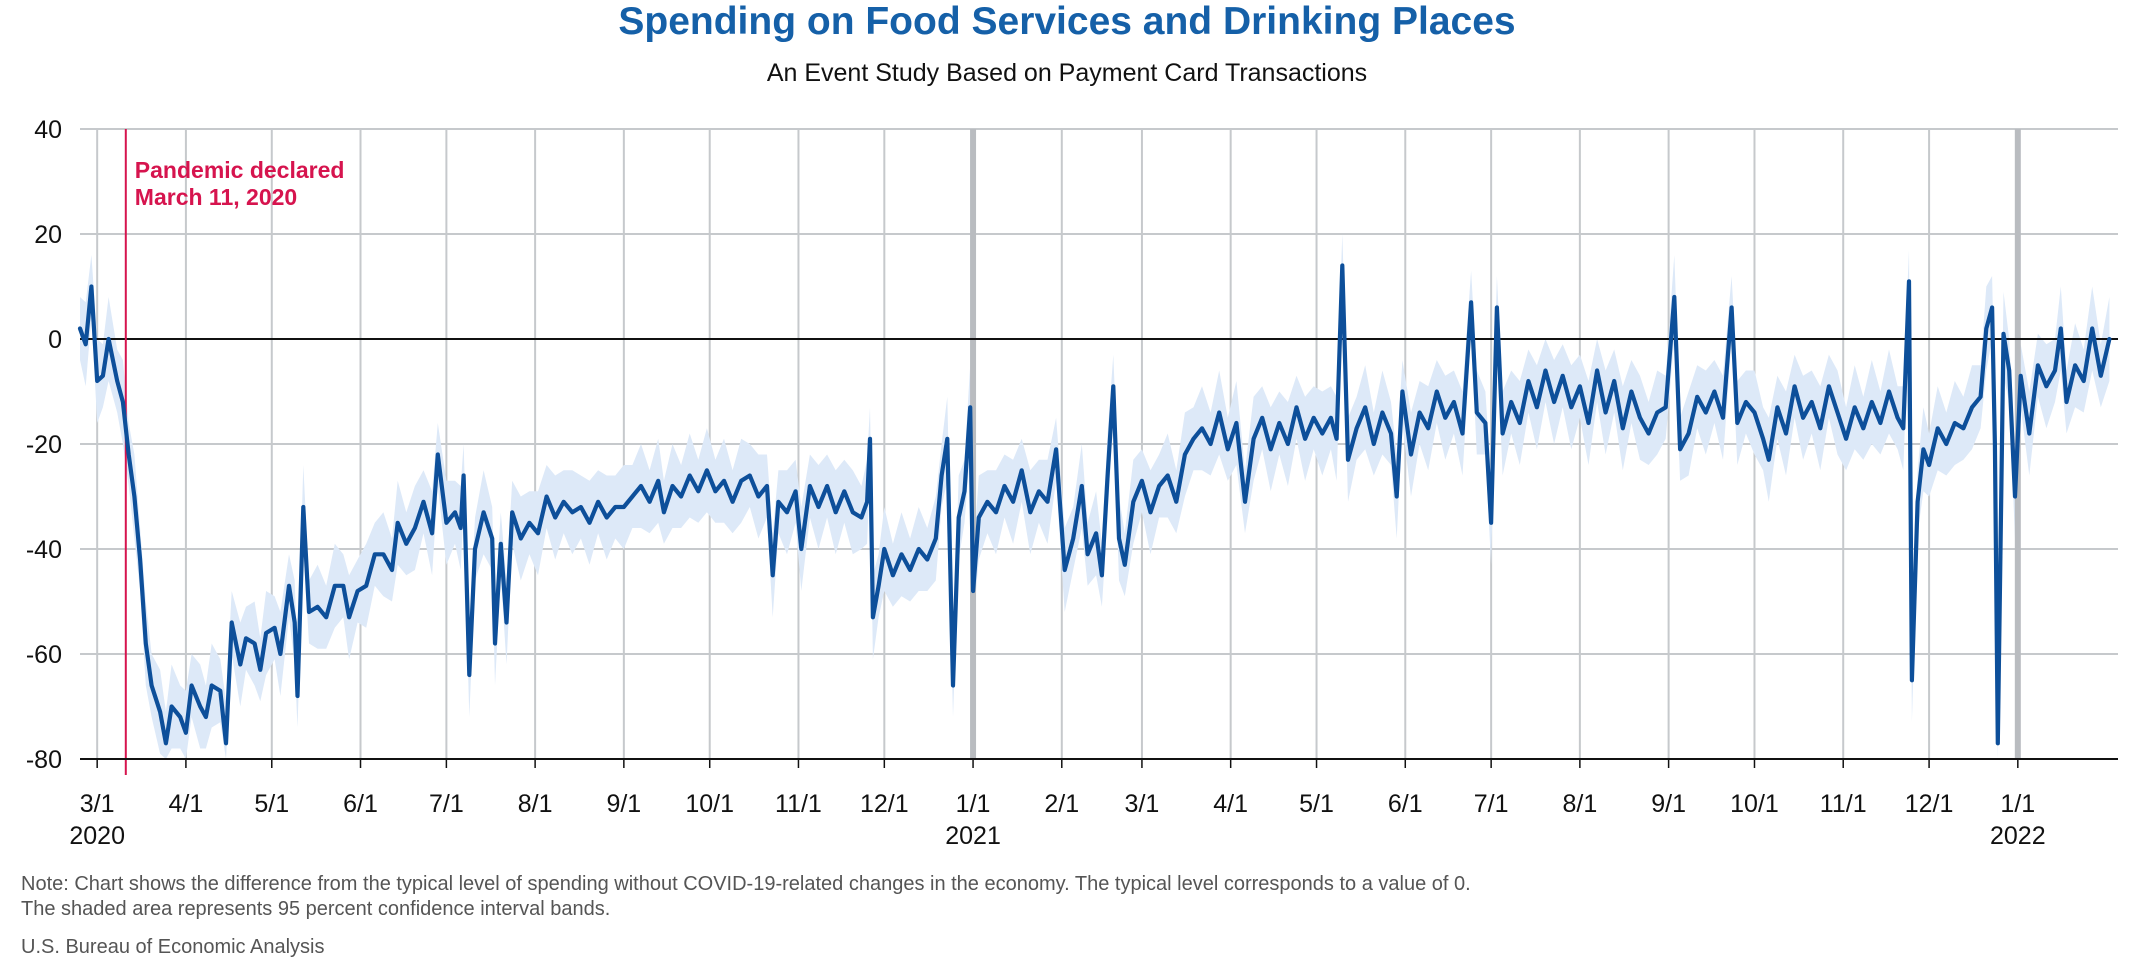 This screenshot has width=2134, height=959. Describe the element at coordinates (535, 804) in the screenshot. I see `x-tick-label: 8/1` at that location.